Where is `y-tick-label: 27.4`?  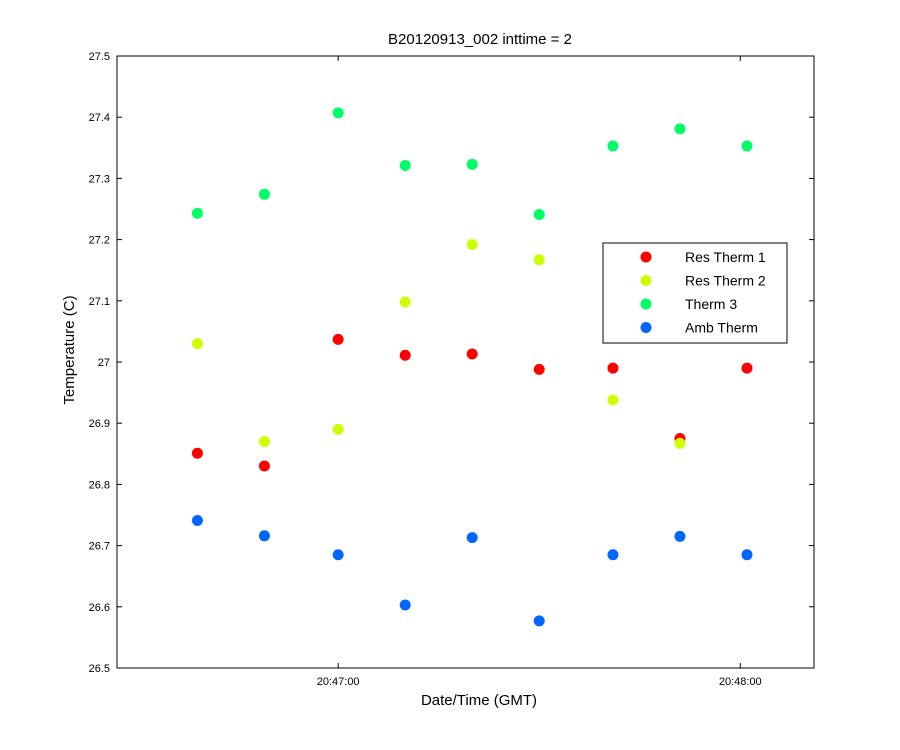 y-tick-label: 27.4 is located at coordinates (99, 118).